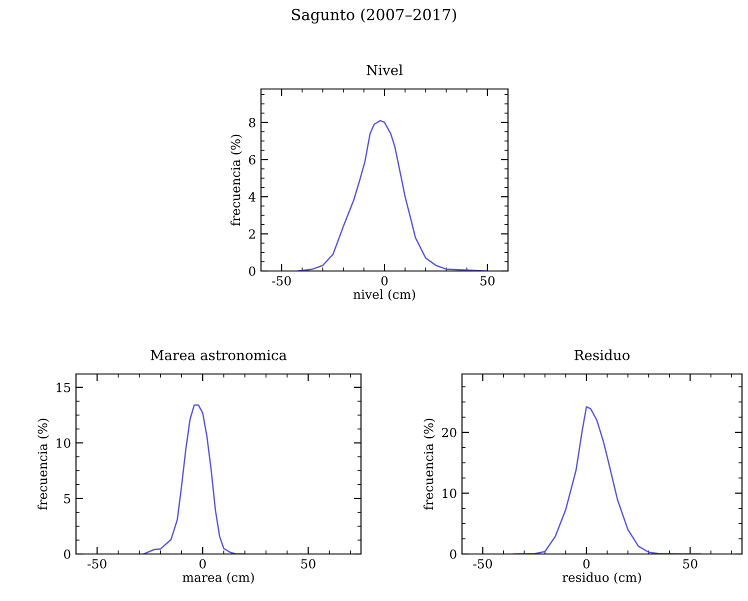 The image size is (748, 601). I want to click on y-tick-label: 5, so click(67, 499).